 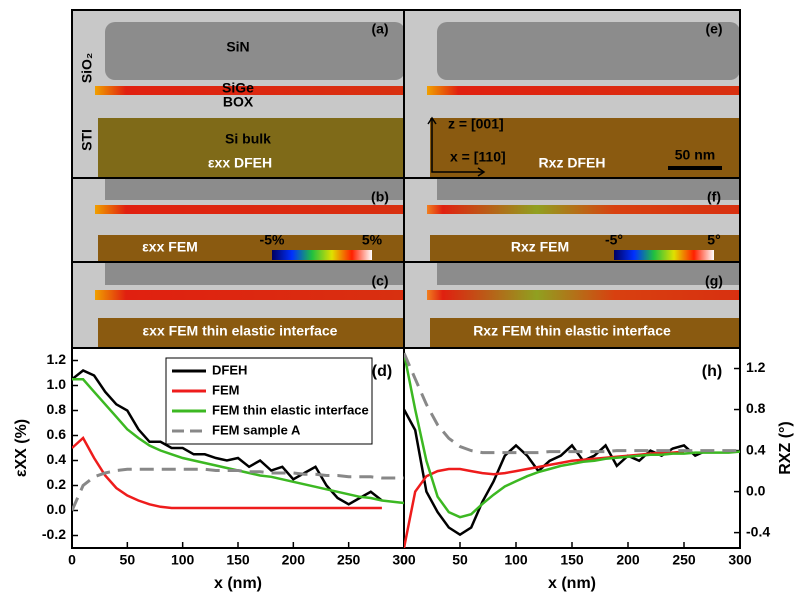 I want to click on layer-label: STI, so click(x=87, y=140).